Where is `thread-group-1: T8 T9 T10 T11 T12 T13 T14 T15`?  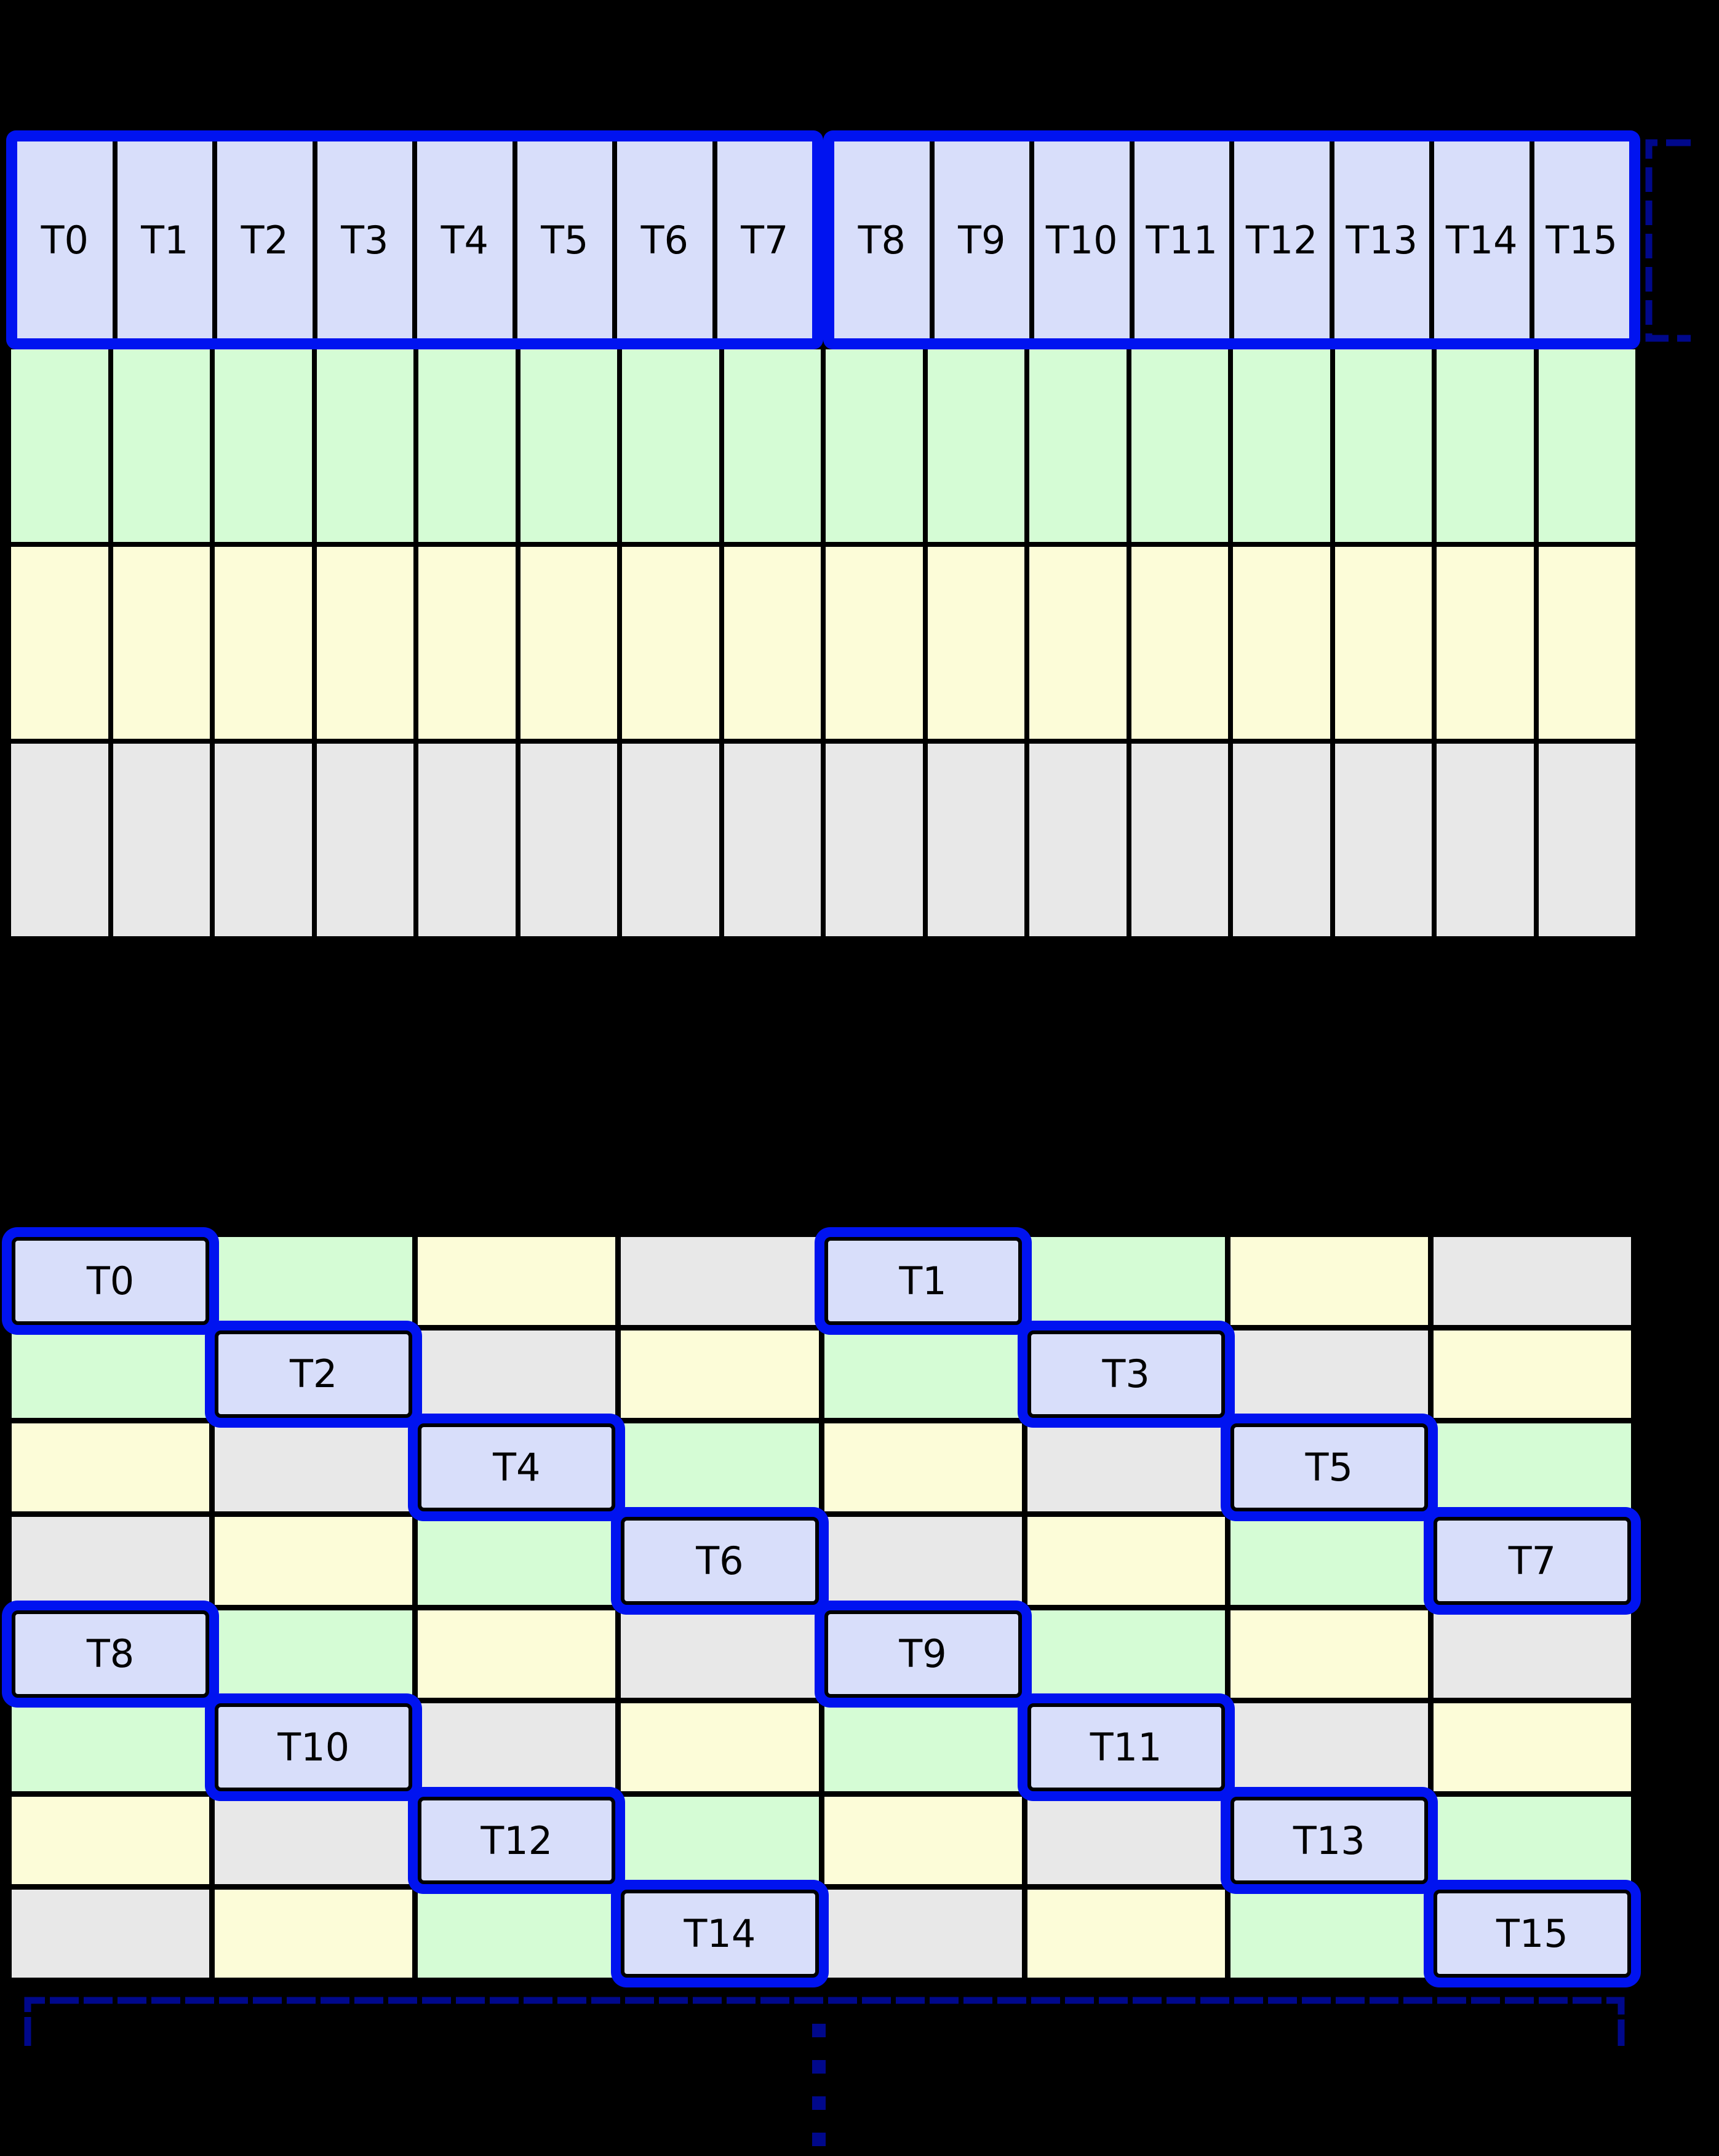 thread-group-1: T8 T9 T10 T11 T12 T13 T14 T15 is located at coordinates (1231, 239).